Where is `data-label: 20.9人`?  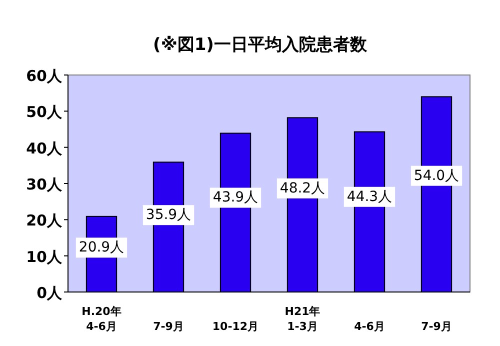 data-label: 20.9人 is located at coordinates (101, 248).